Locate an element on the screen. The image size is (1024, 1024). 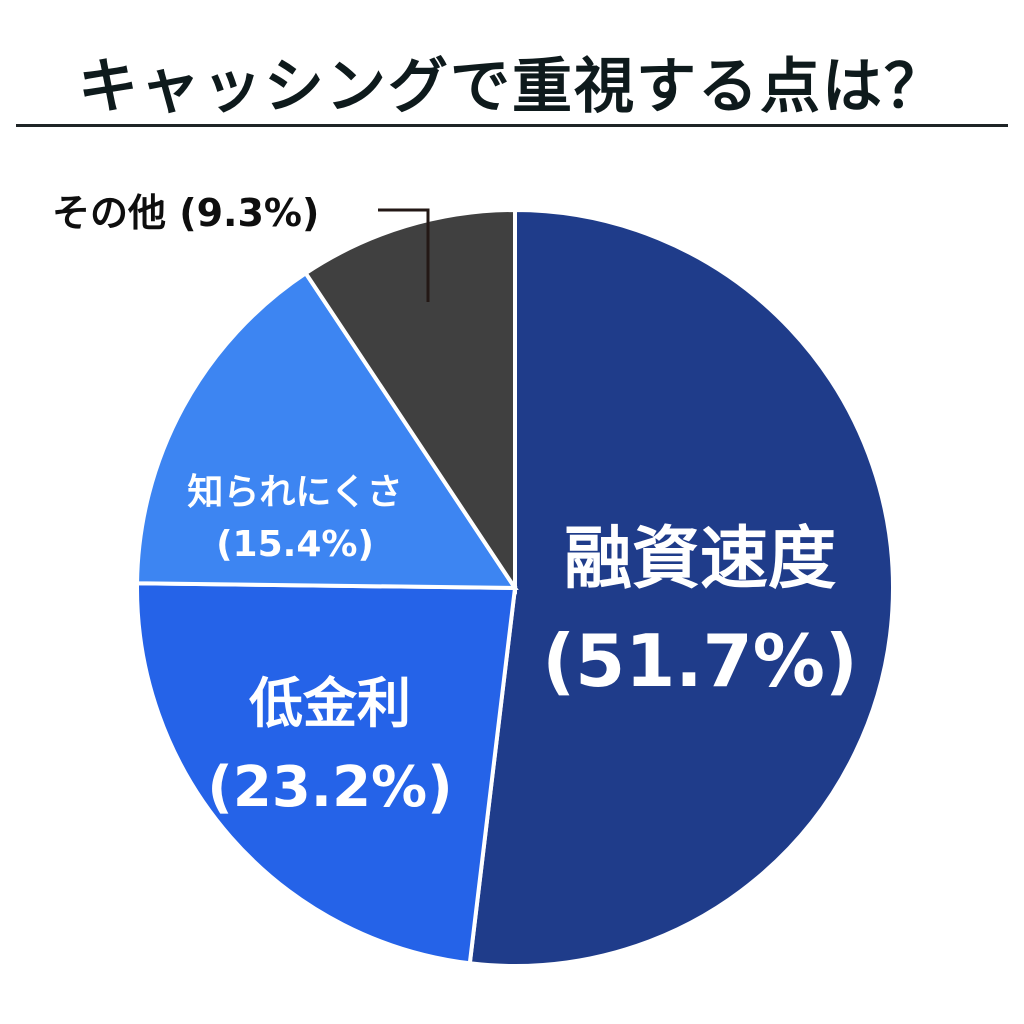
slice-pct-speed: (51.7%) is located at coordinates (700, 661).